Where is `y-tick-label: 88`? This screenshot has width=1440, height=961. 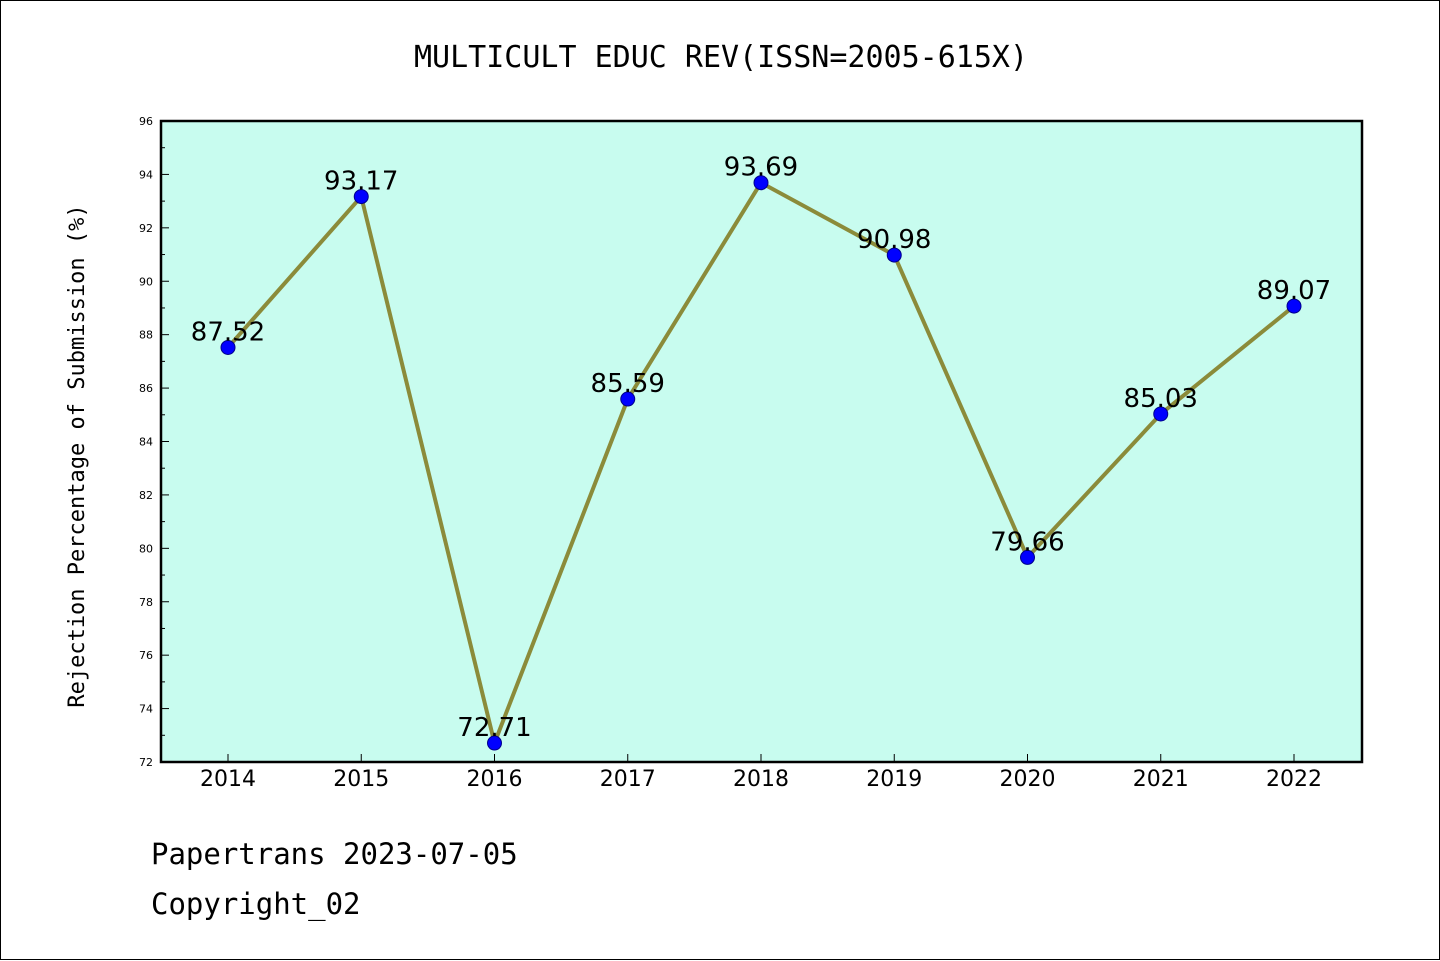 y-tick-label: 88 is located at coordinates (146, 335).